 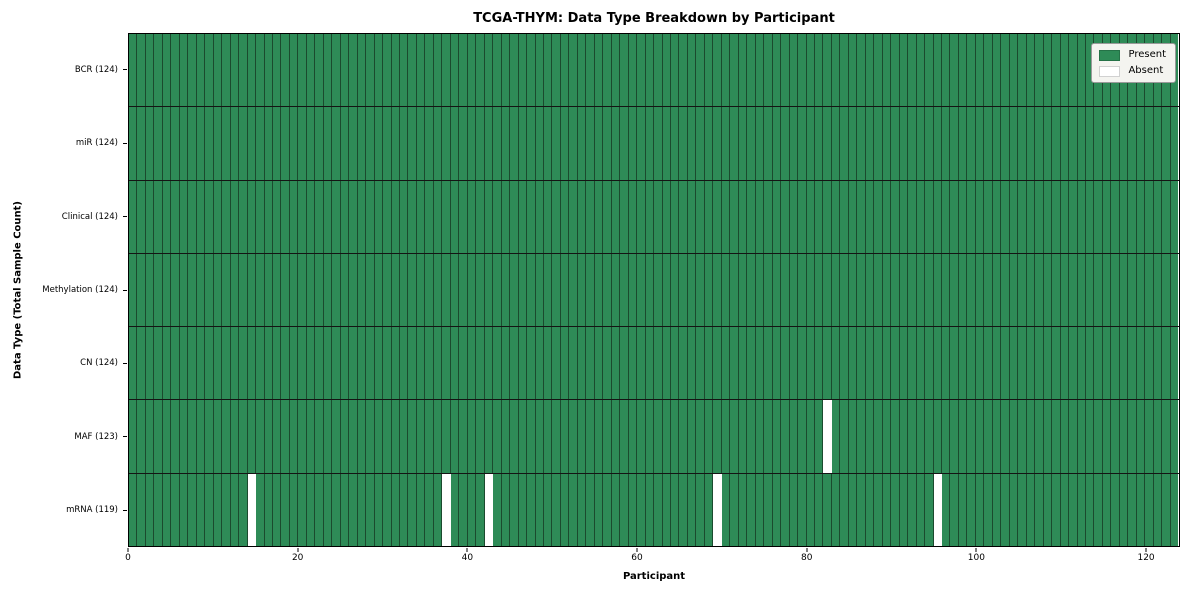 I want to click on x-tick-label: 120, so click(x=1146, y=558).